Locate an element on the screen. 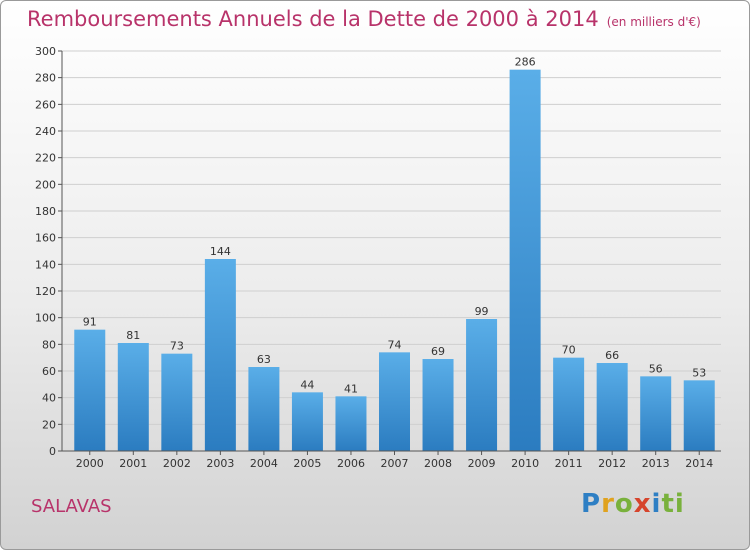 The width and height of the screenshot is (750, 550). x-tick-label: 2006 is located at coordinates (351, 463).